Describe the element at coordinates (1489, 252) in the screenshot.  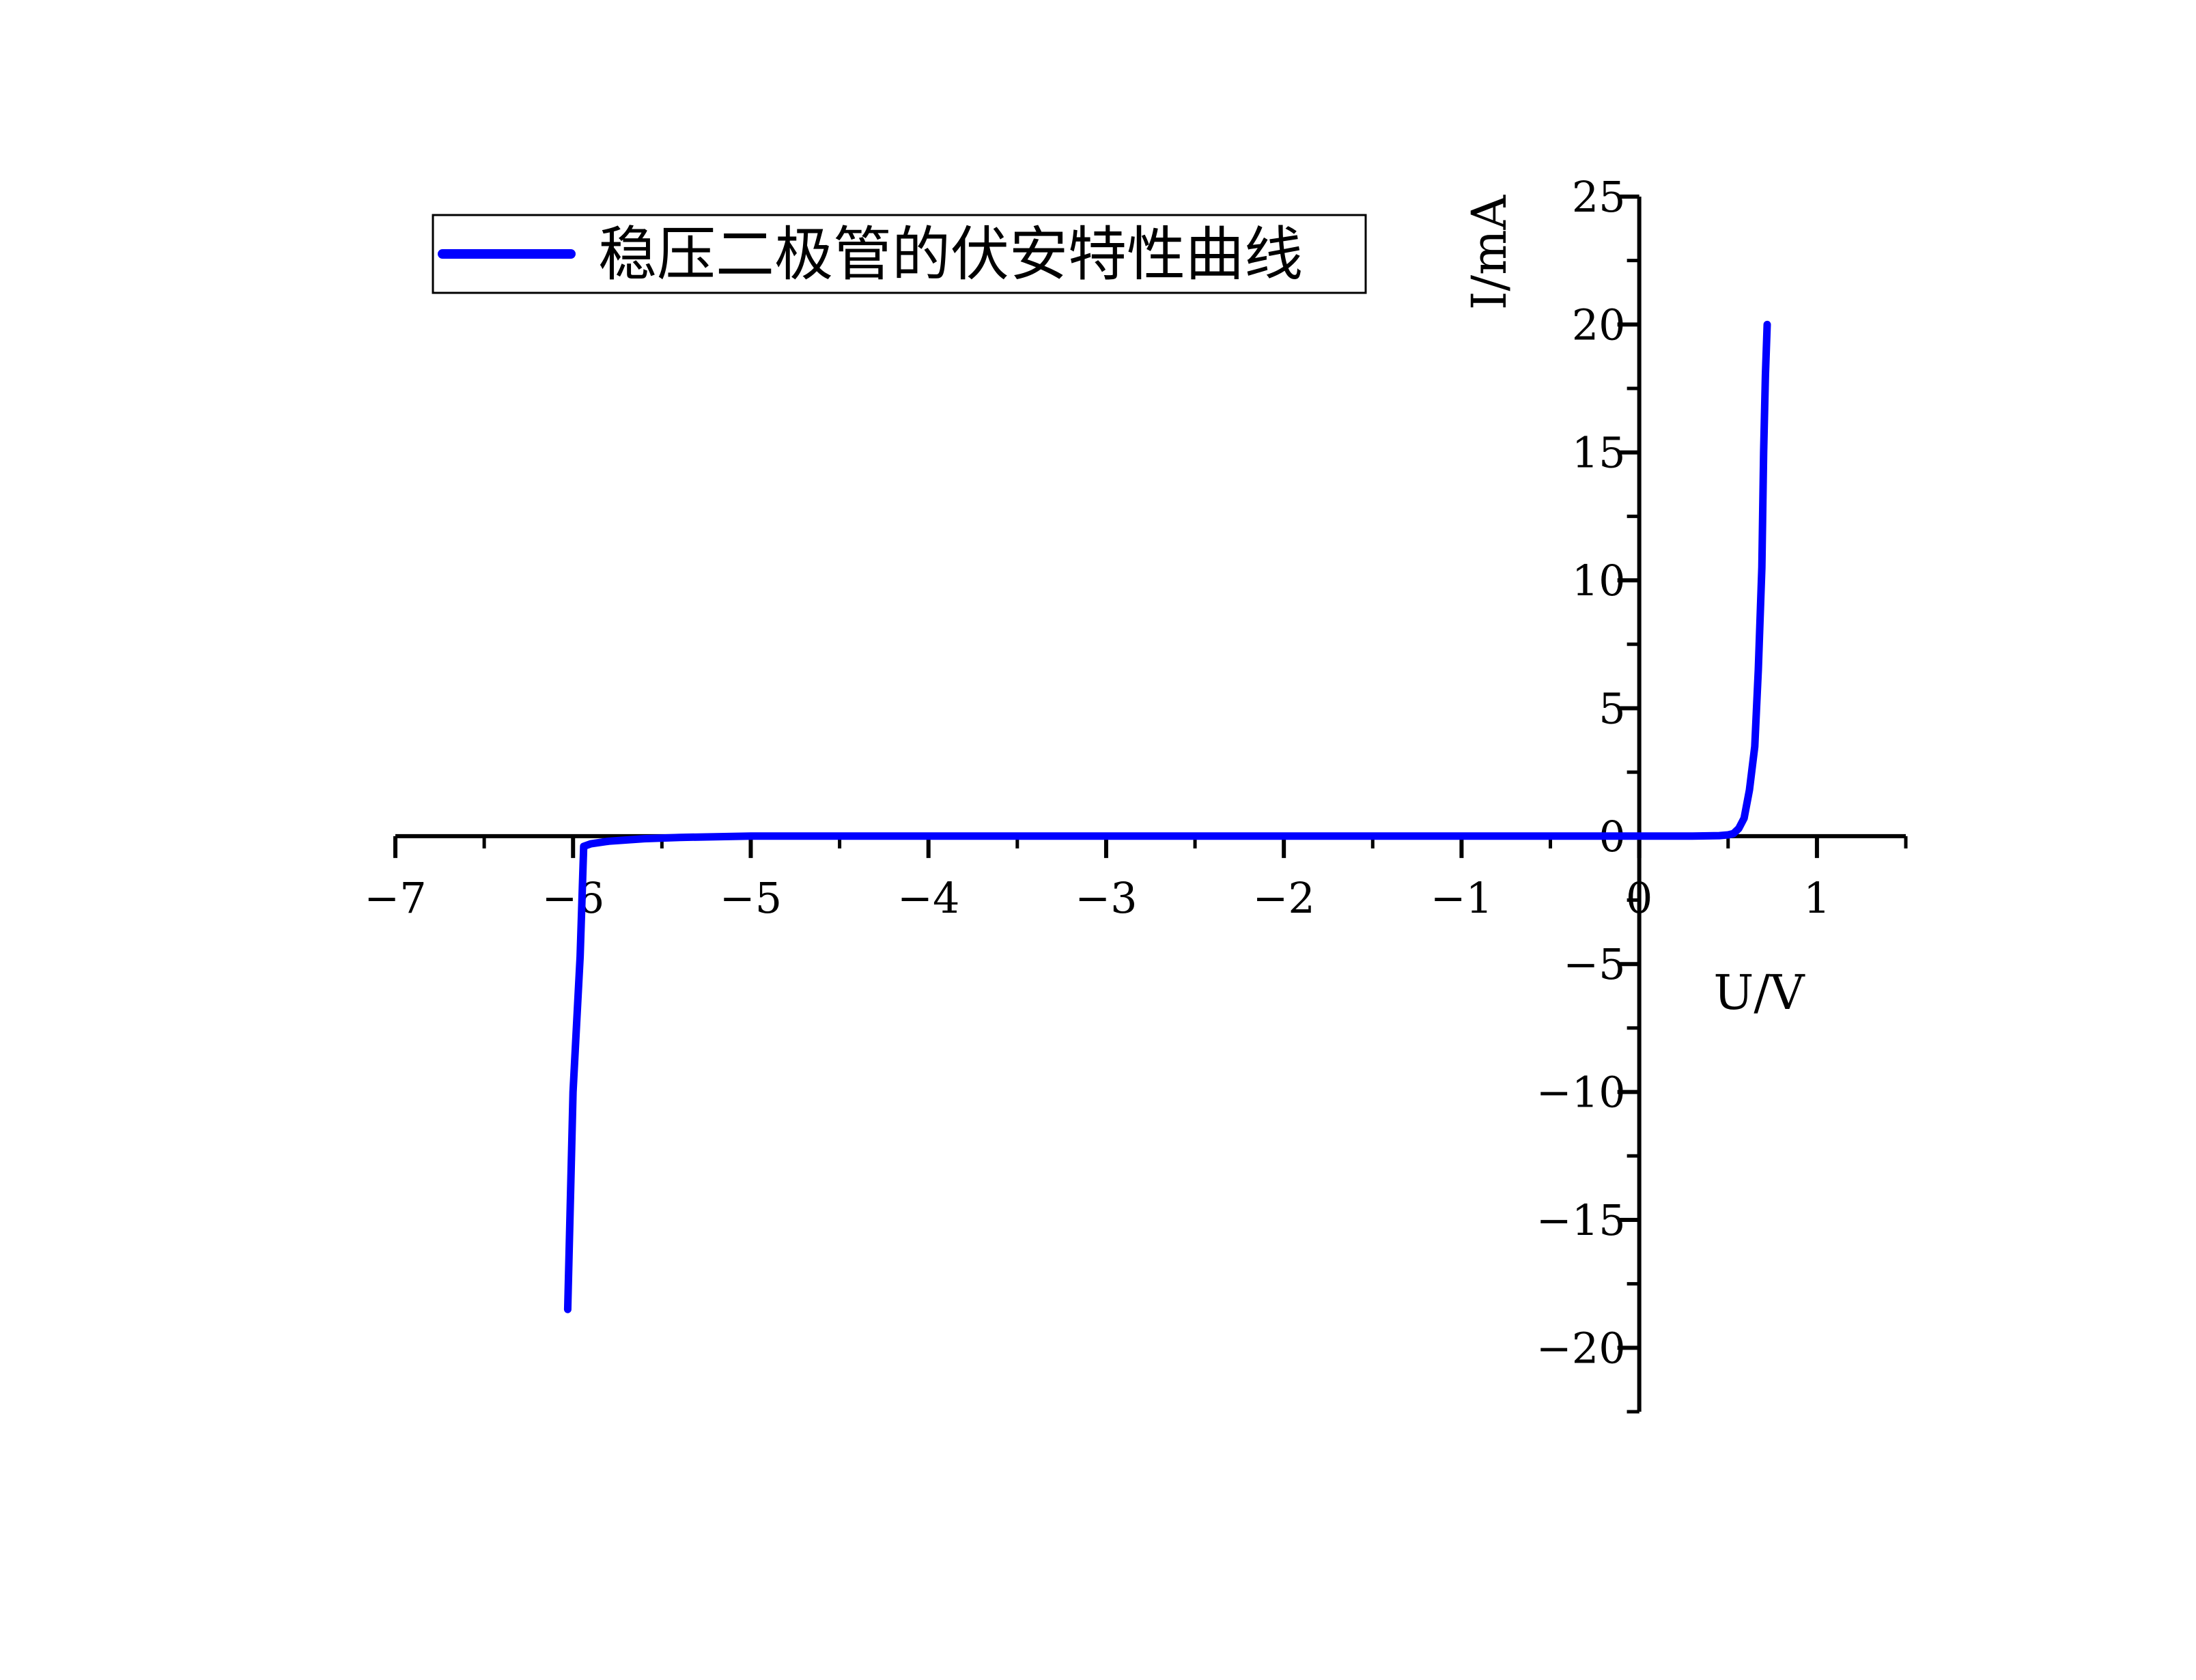
I see `y-axis-title: I/mA` at that location.